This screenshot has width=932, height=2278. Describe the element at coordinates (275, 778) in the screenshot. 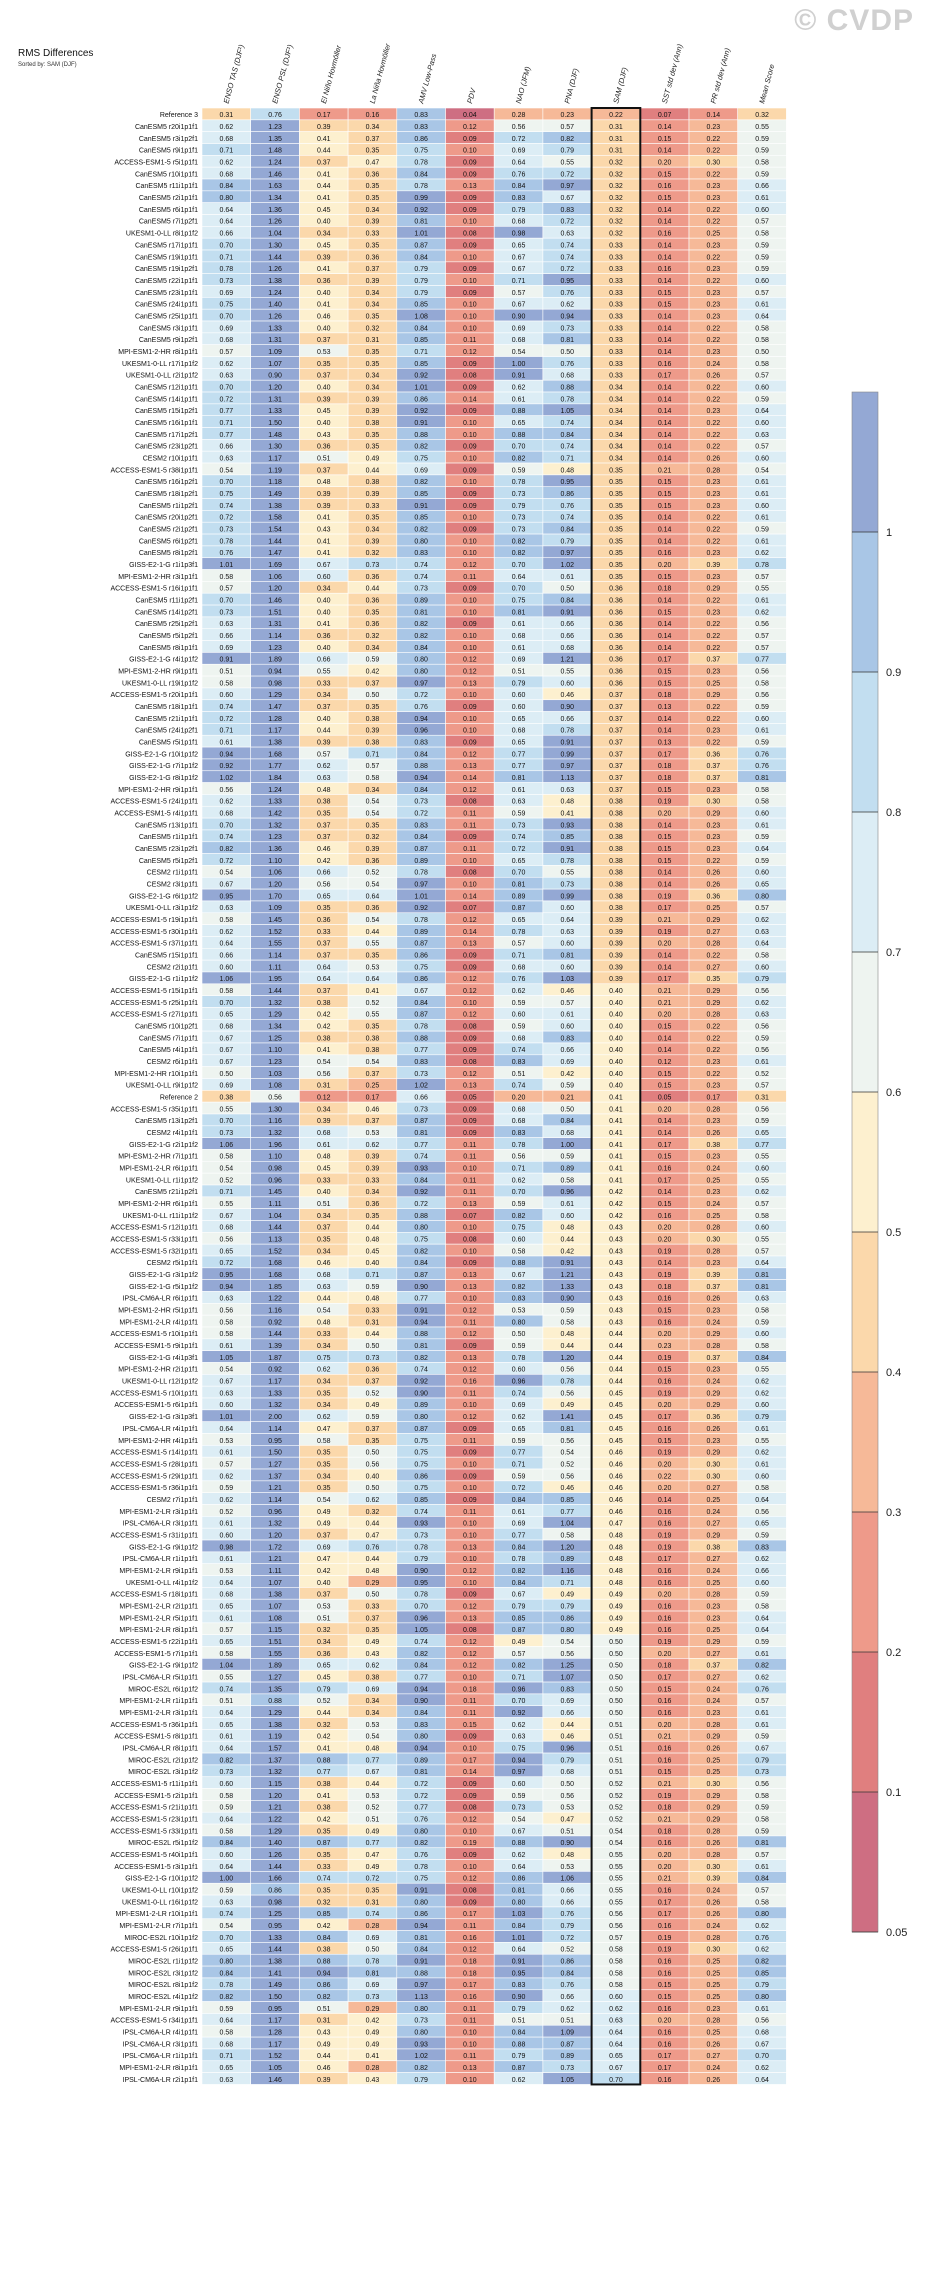

I see `cell-value: 1.84` at that location.